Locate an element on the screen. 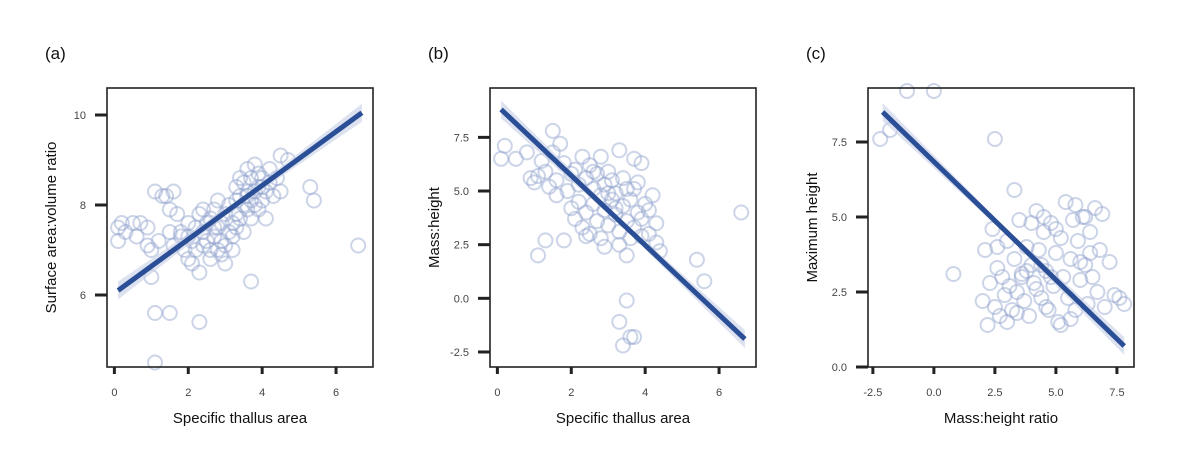 This screenshot has height=472, width=1181. x-axis-label: Specific thallus area is located at coordinates (240, 418).